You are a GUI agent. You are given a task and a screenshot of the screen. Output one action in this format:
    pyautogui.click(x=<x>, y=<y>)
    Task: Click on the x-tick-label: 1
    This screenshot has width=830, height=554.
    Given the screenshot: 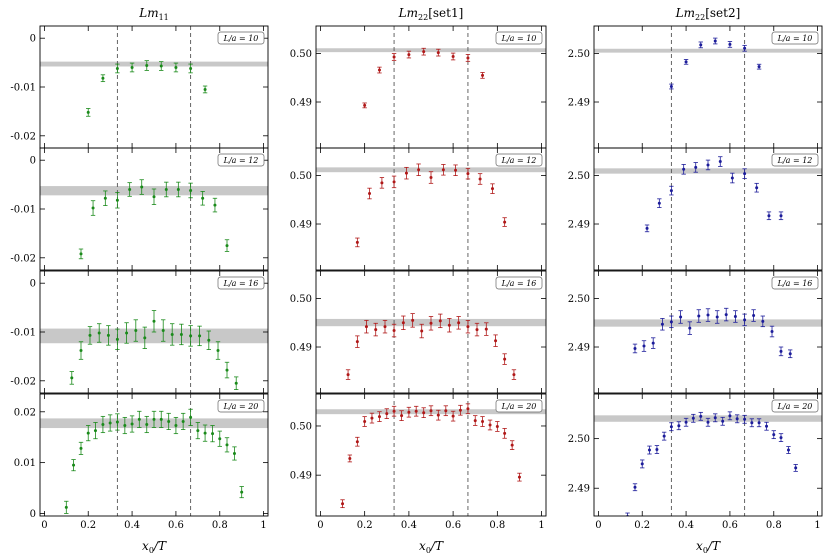 What is the action you would take?
    pyautogui.click(x=263, y=525)
    